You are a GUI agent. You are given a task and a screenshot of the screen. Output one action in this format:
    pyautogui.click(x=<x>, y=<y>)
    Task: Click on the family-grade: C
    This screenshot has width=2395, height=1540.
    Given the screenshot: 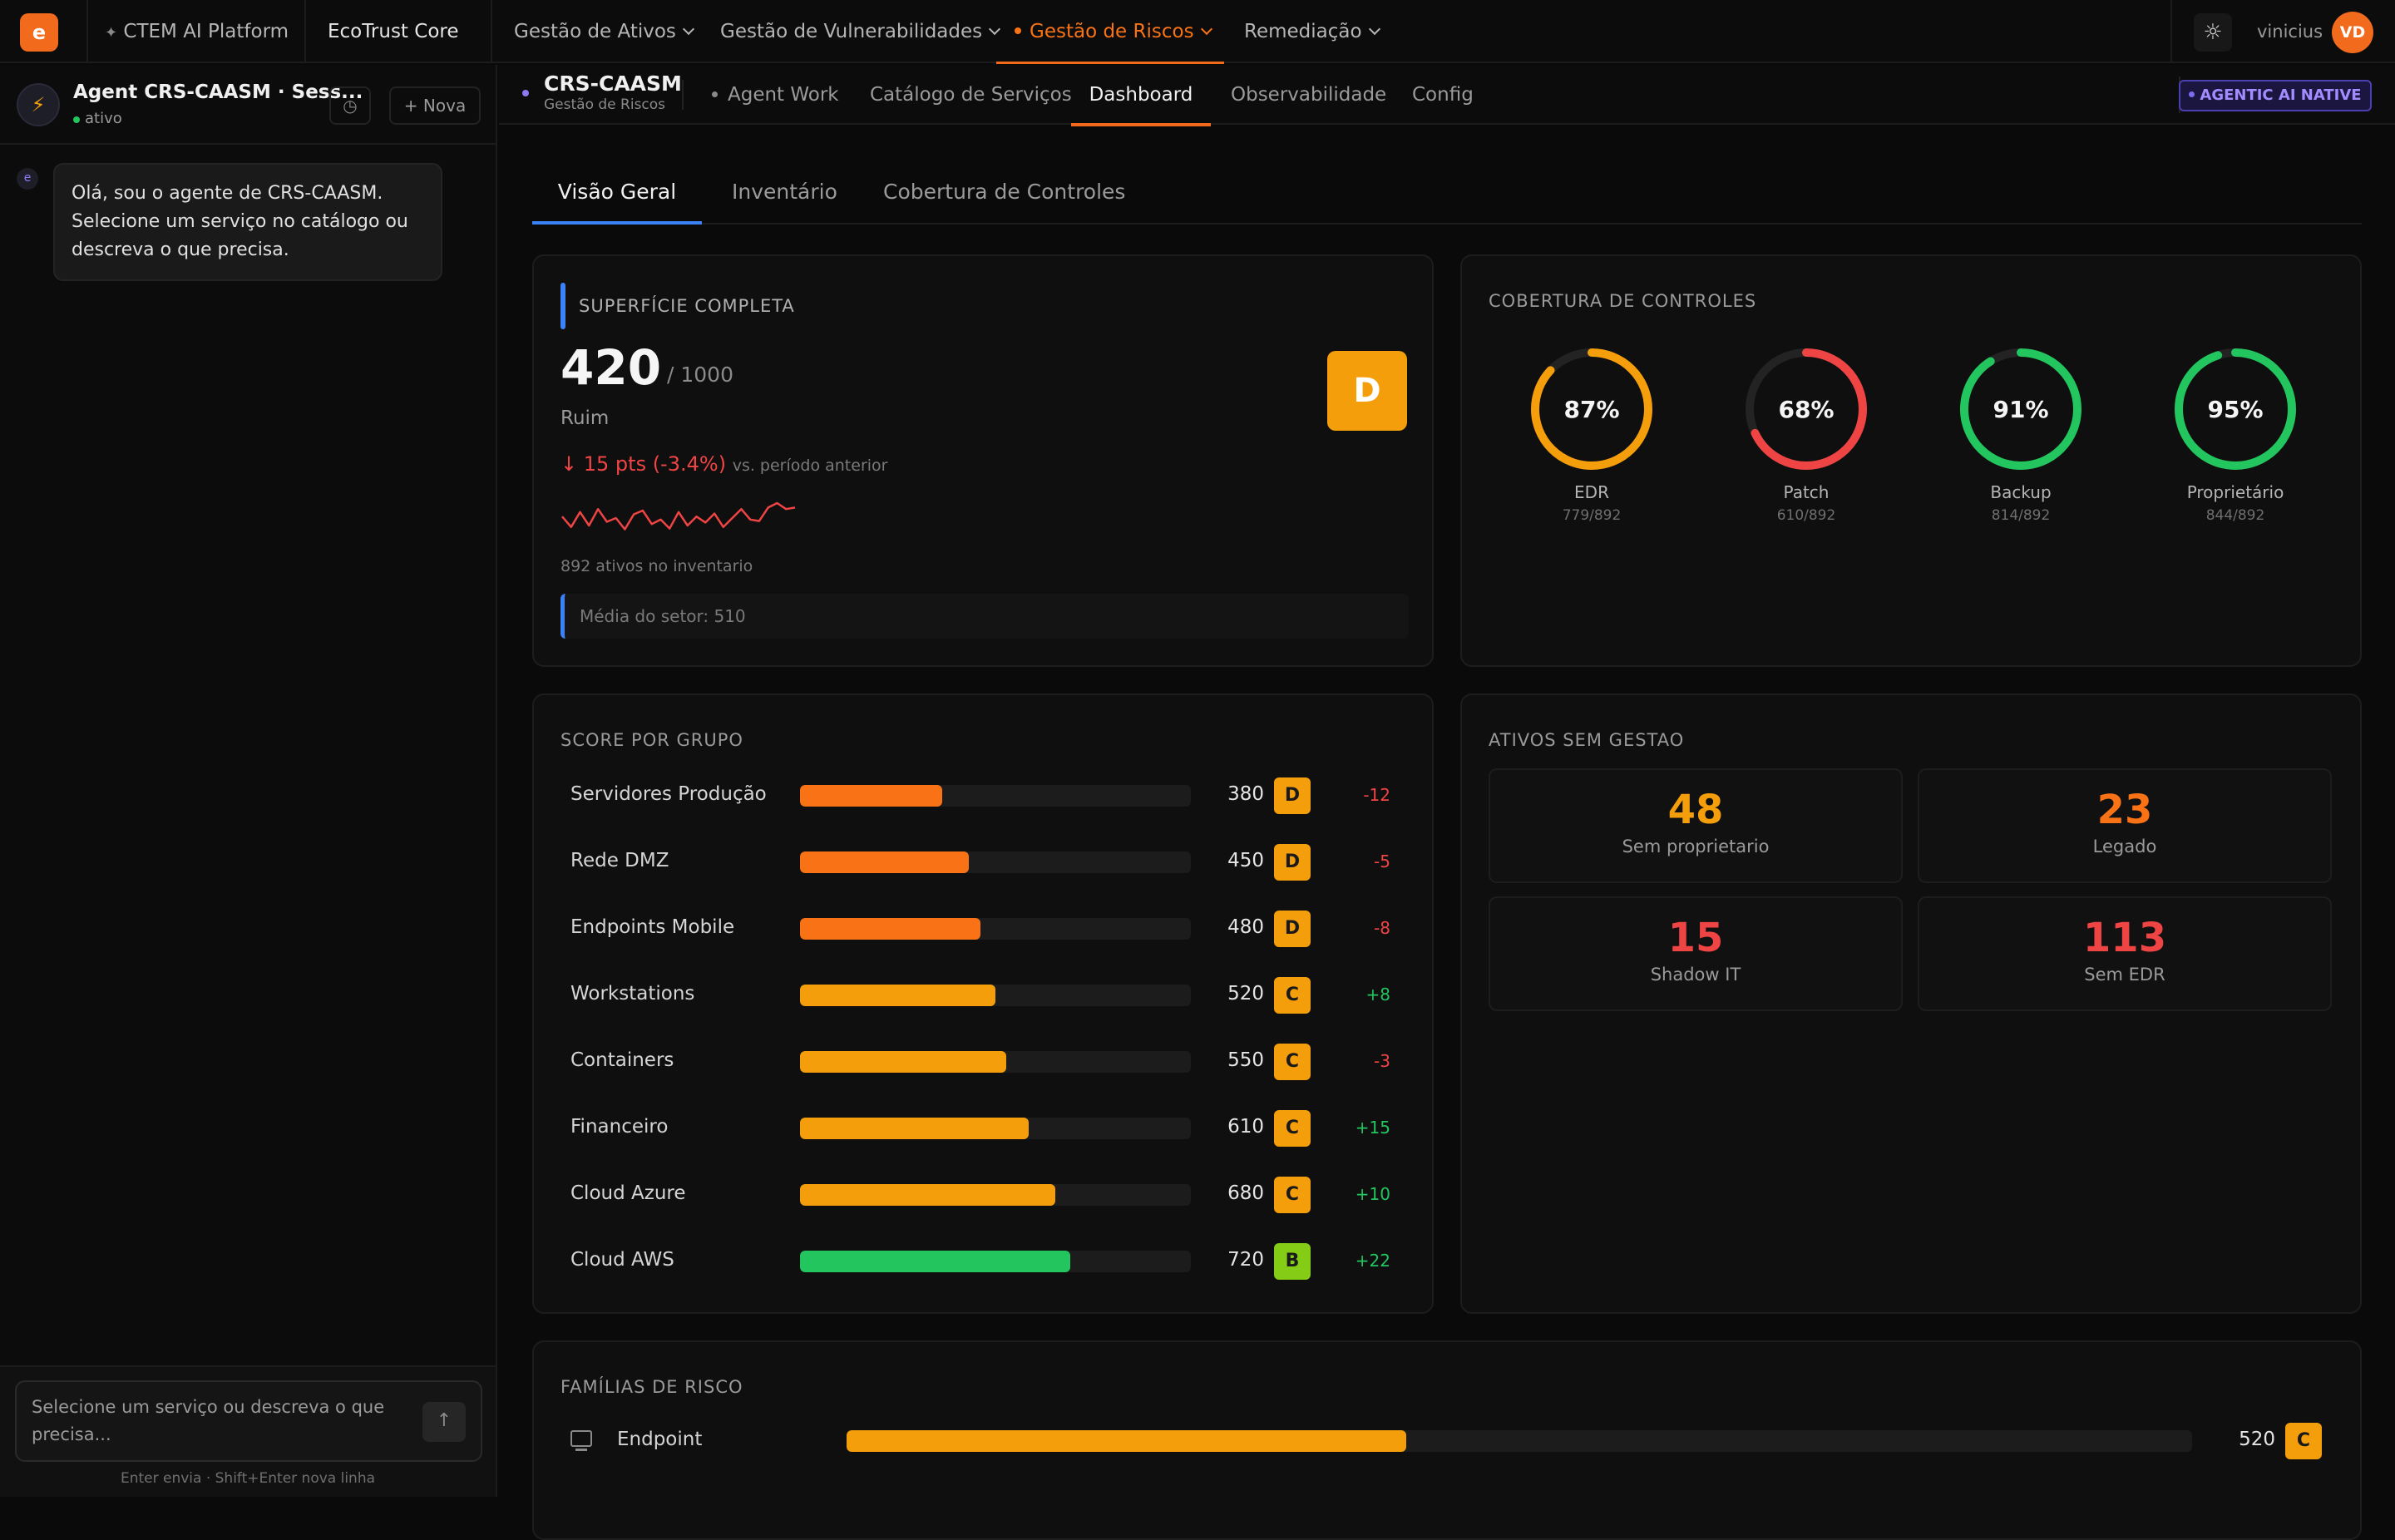 What is the action you would take?
    pyautogui.click(x=2303, y=1441)
    